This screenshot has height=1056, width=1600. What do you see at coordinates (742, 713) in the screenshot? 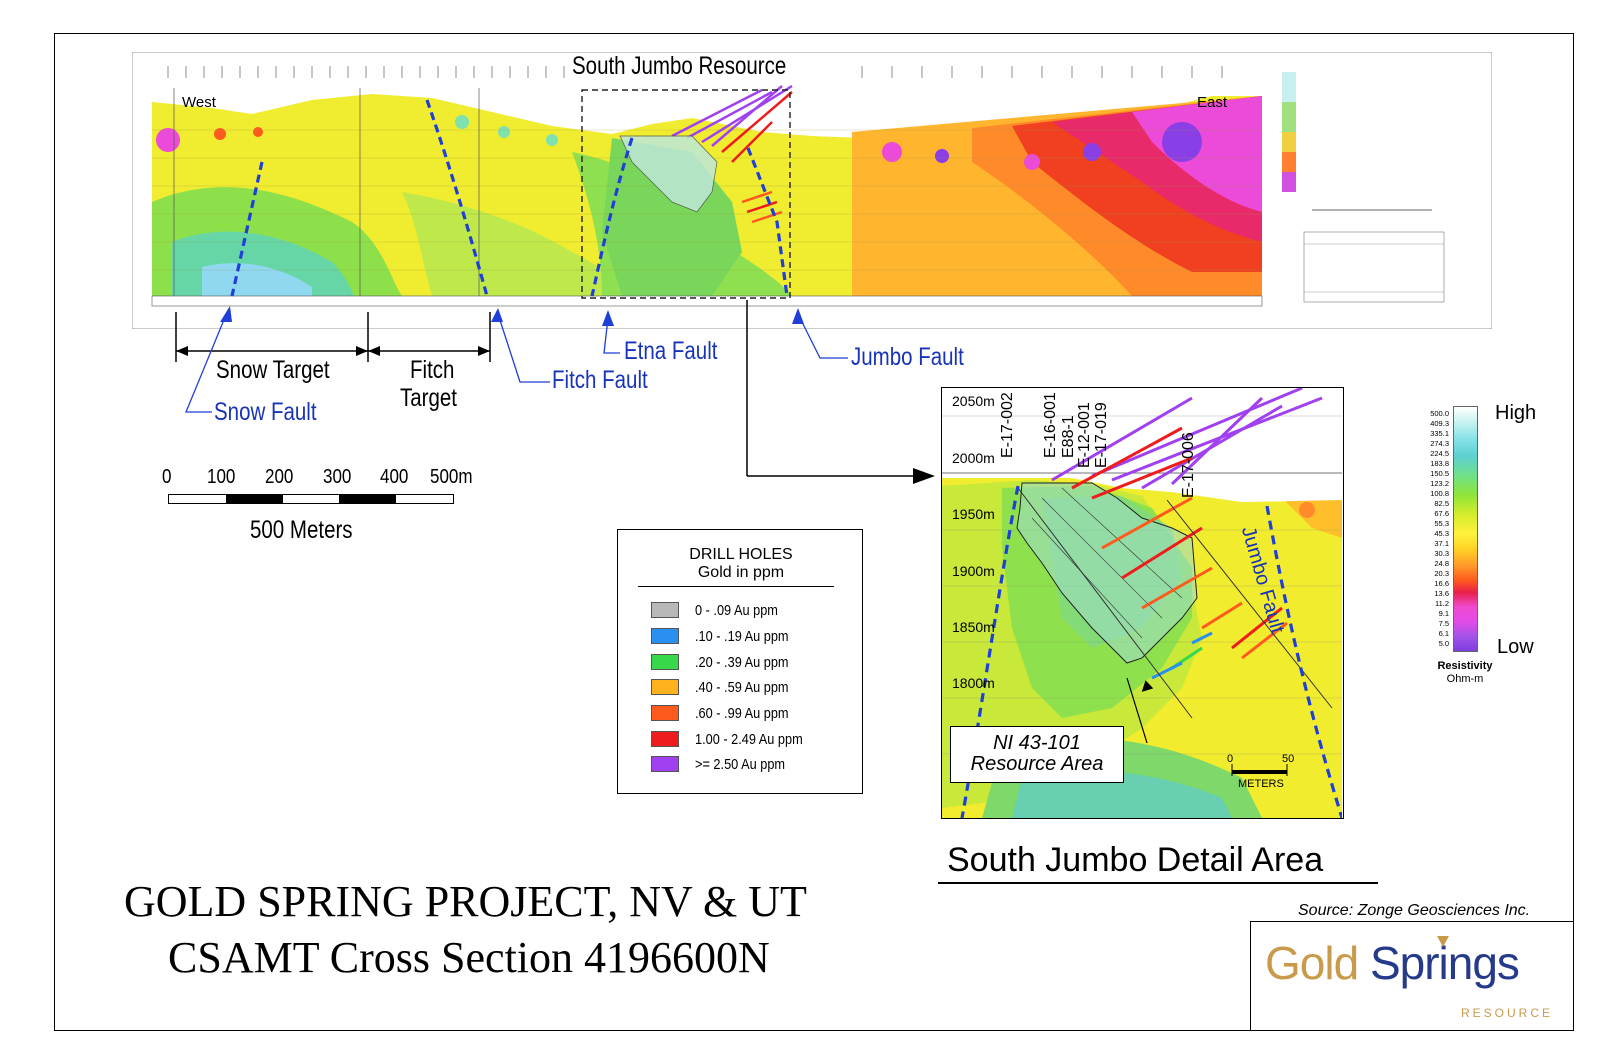
I see `legend-label: .60 - .99 Au ppm` at bounding box center [742, 713].